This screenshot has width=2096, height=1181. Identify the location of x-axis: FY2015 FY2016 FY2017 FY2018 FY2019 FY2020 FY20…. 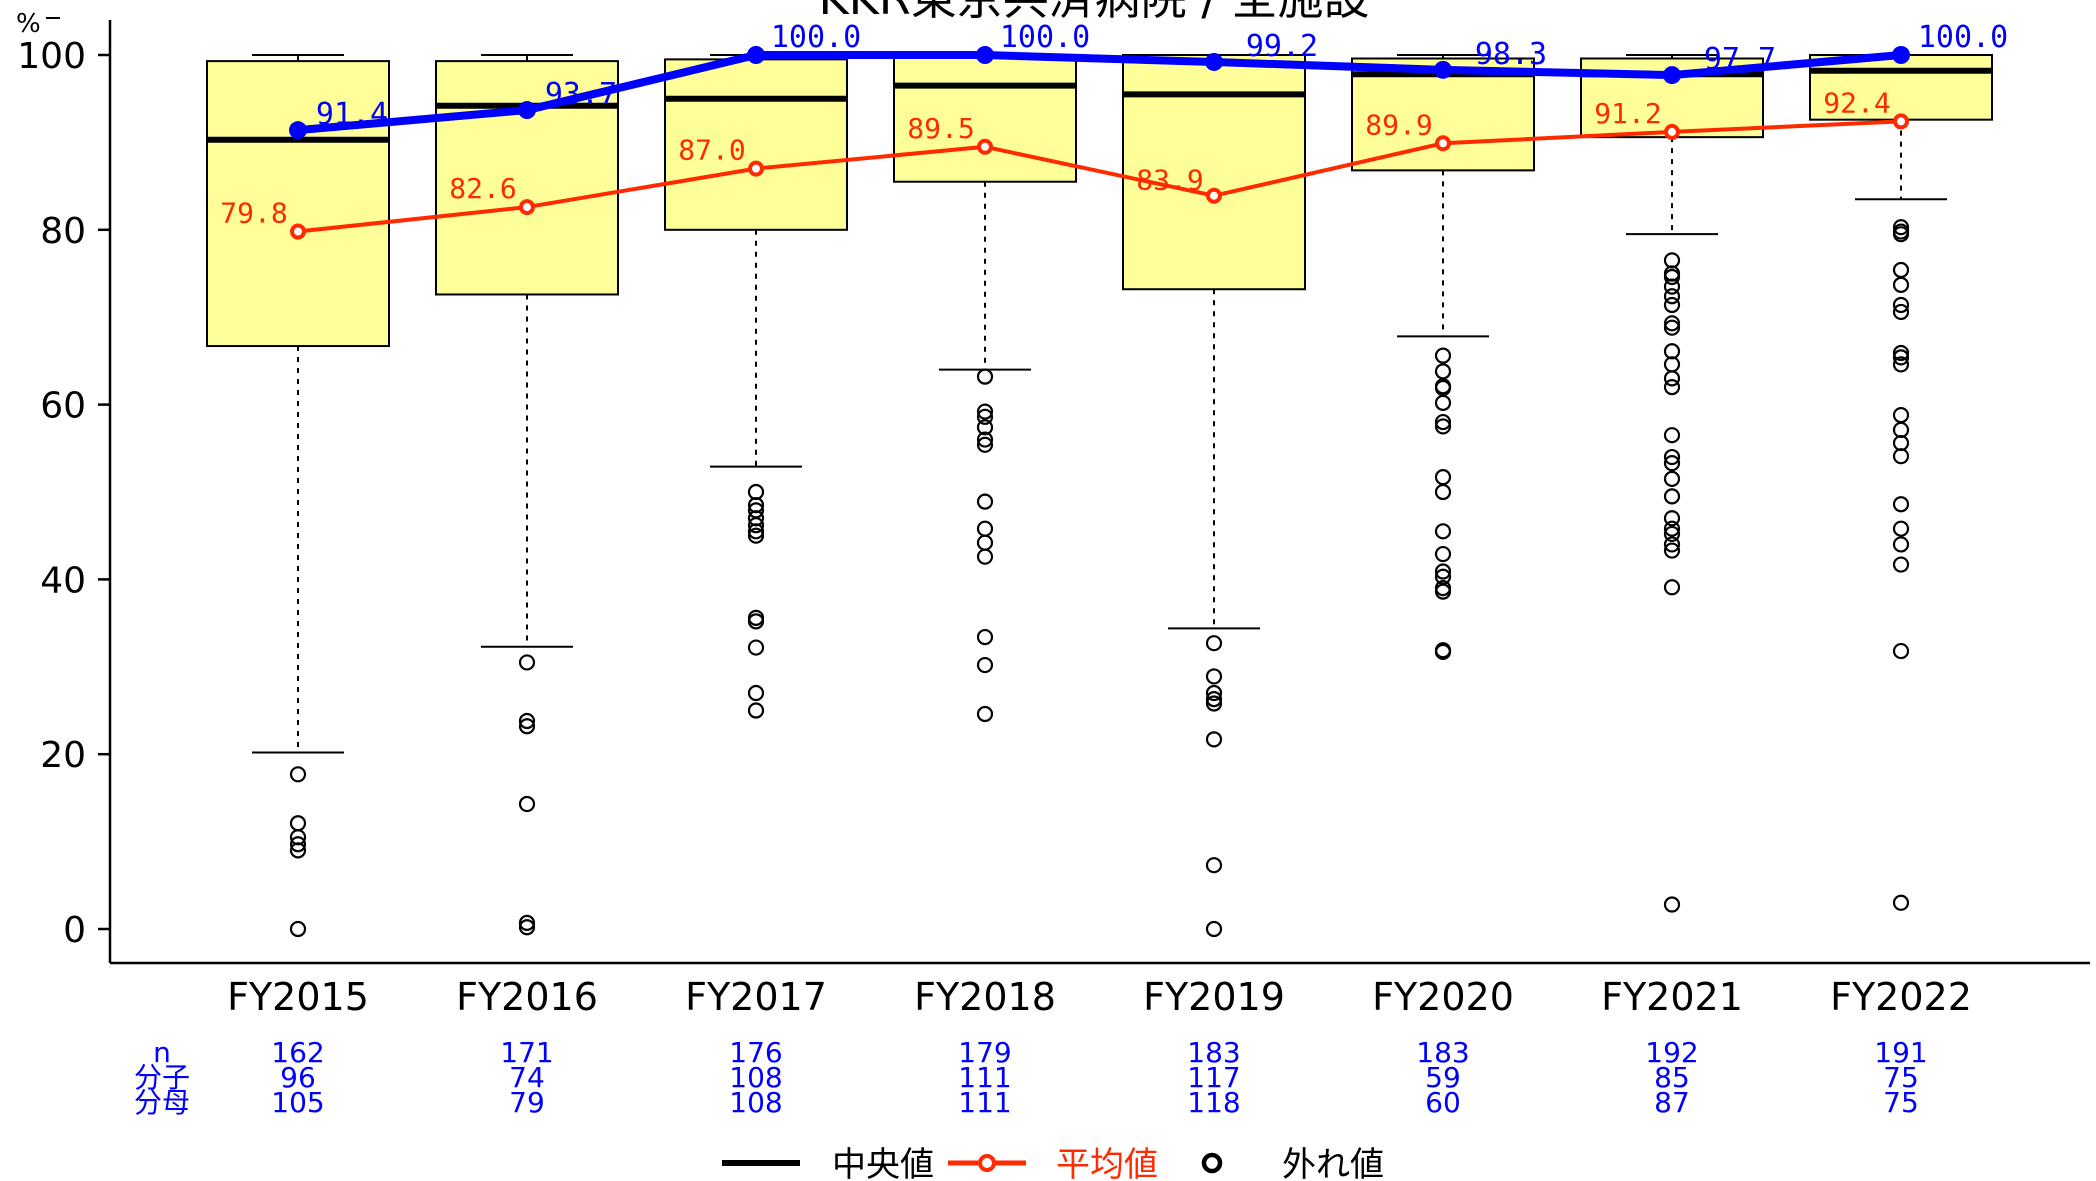
(1099, 997).